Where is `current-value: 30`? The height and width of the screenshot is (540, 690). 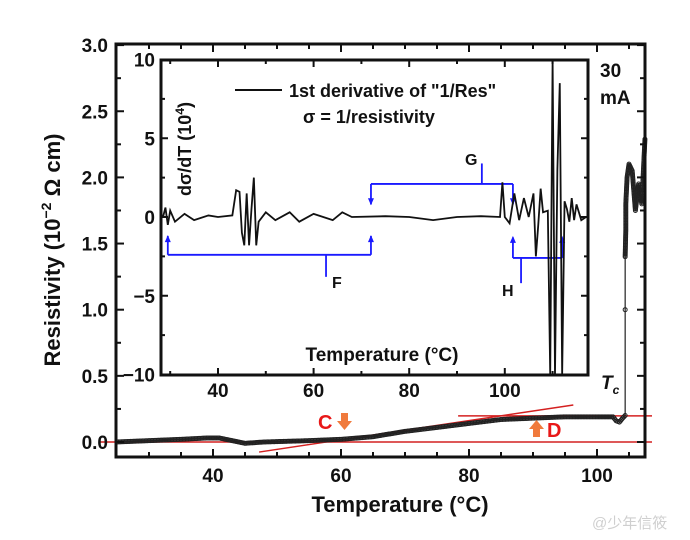
current-value: 30 is located at coordinates (610, 71).